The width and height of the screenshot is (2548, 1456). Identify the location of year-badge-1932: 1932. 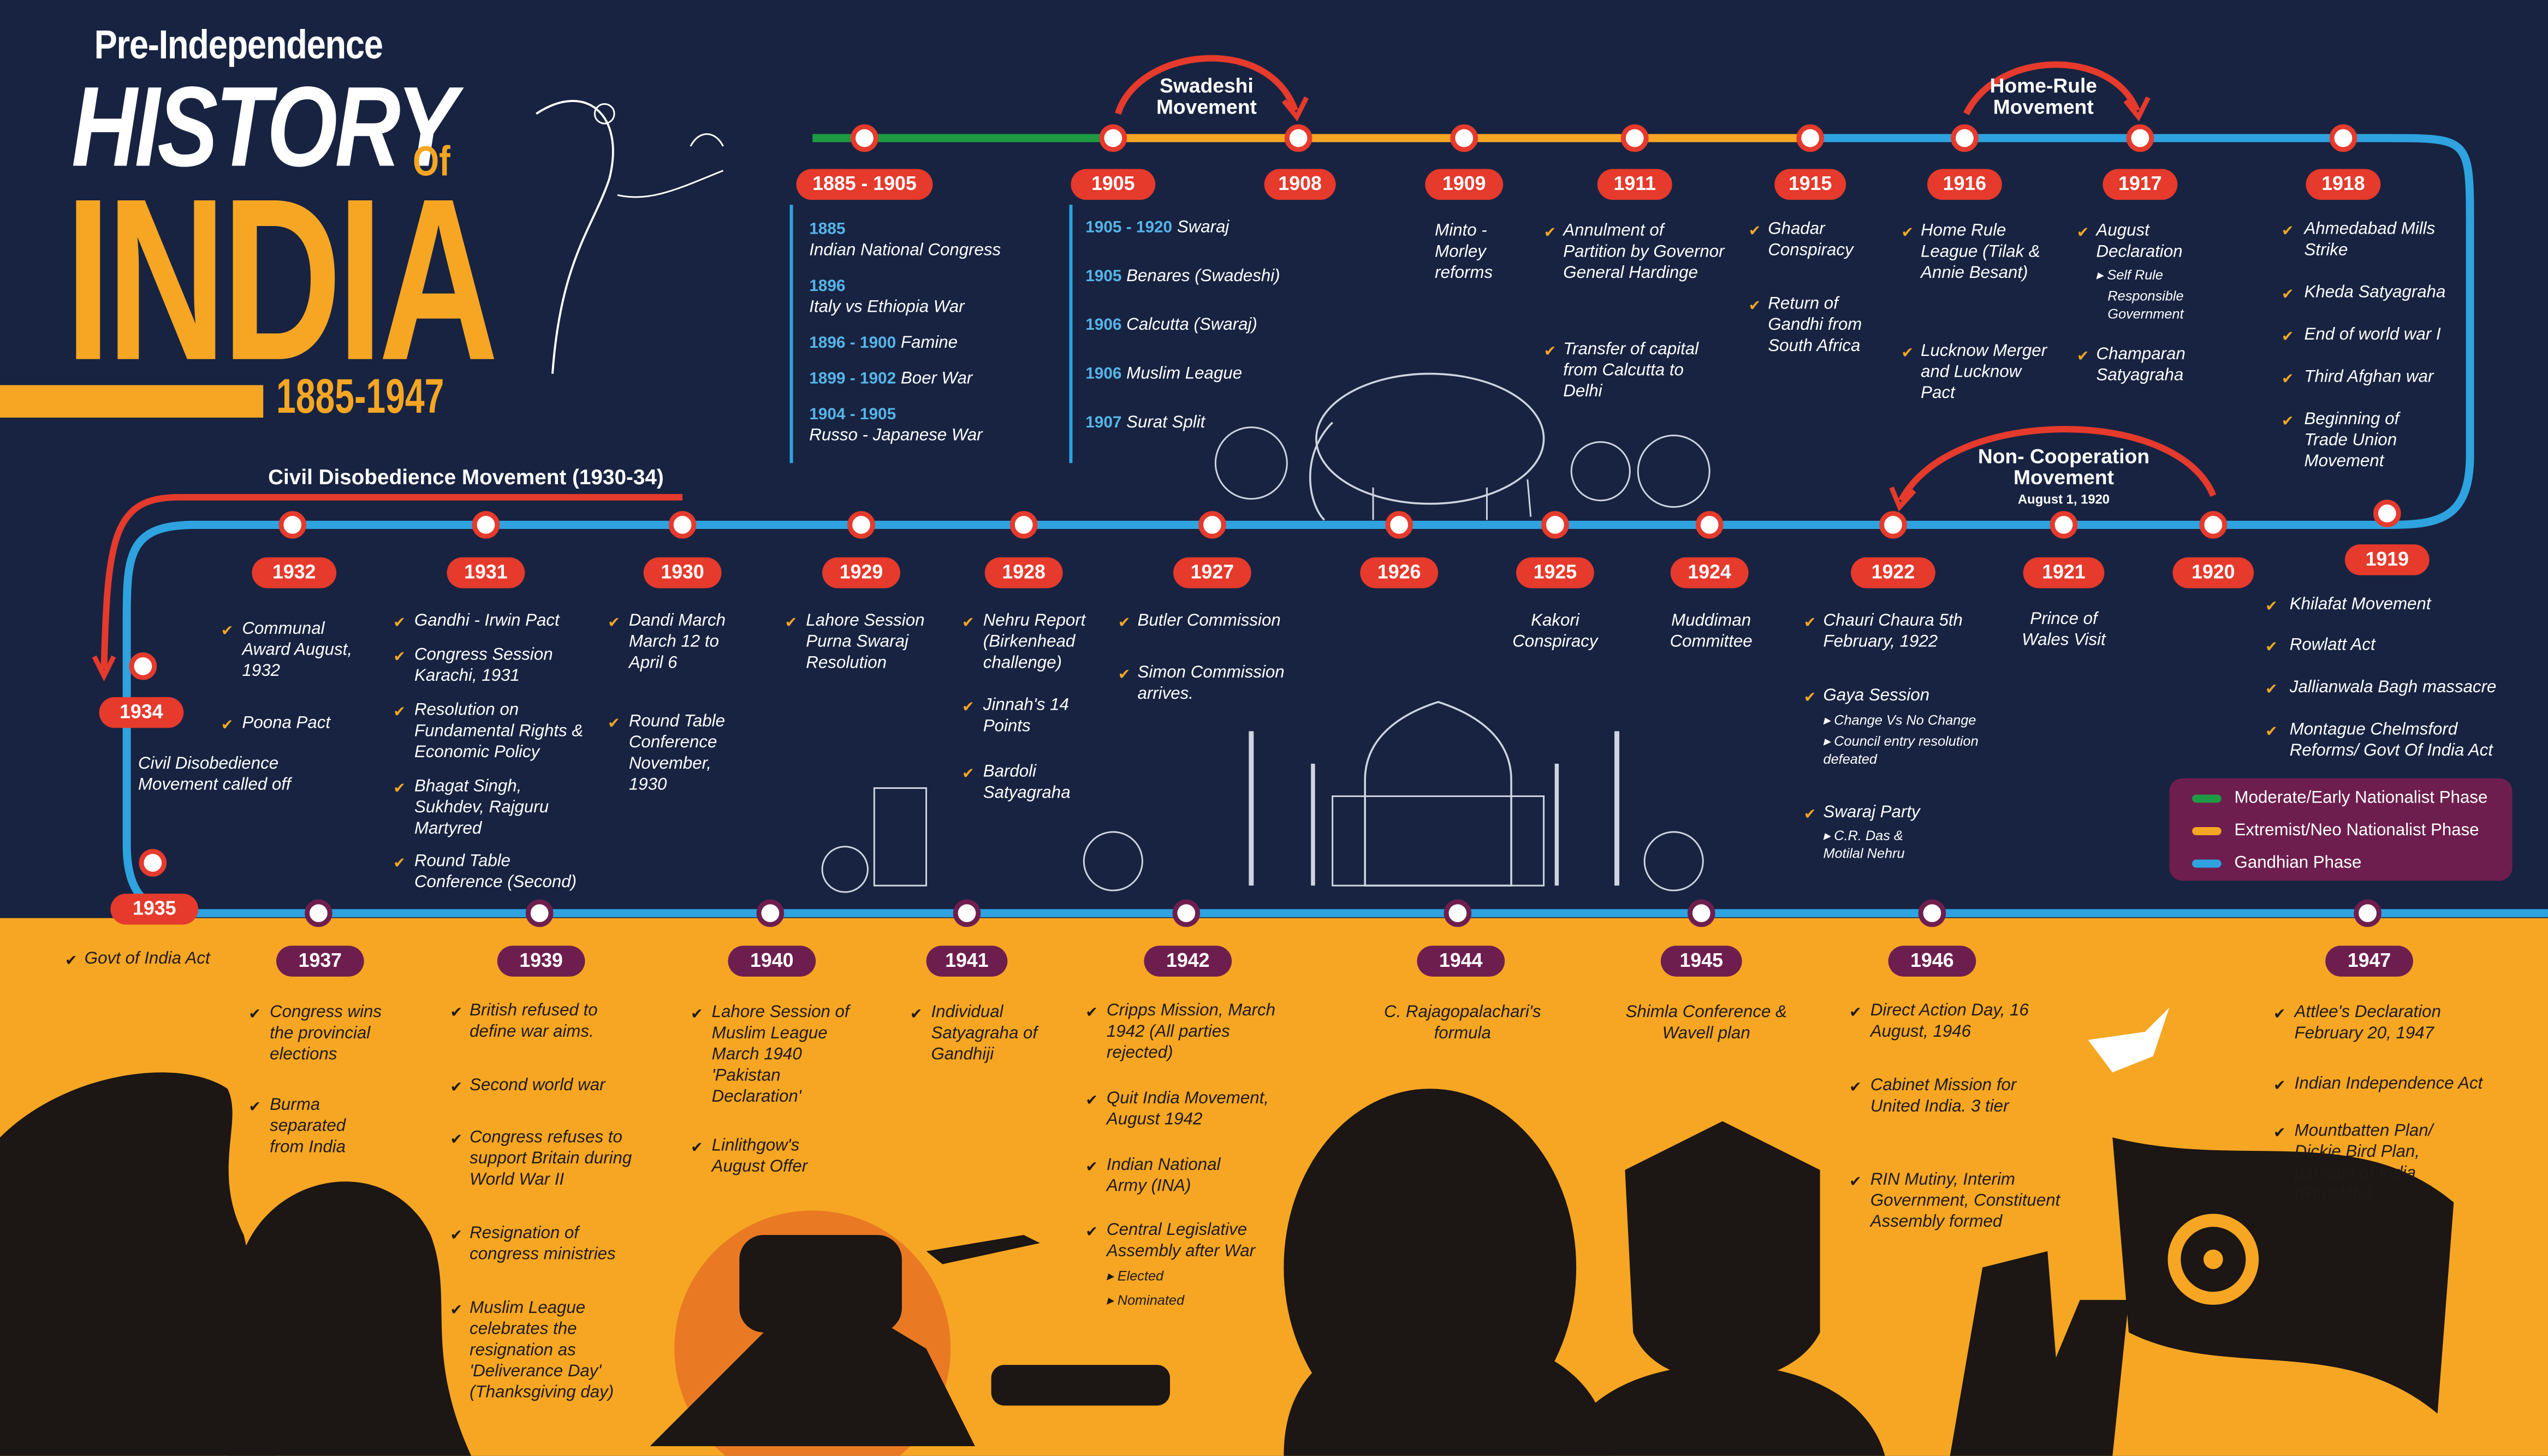
(294, 573).